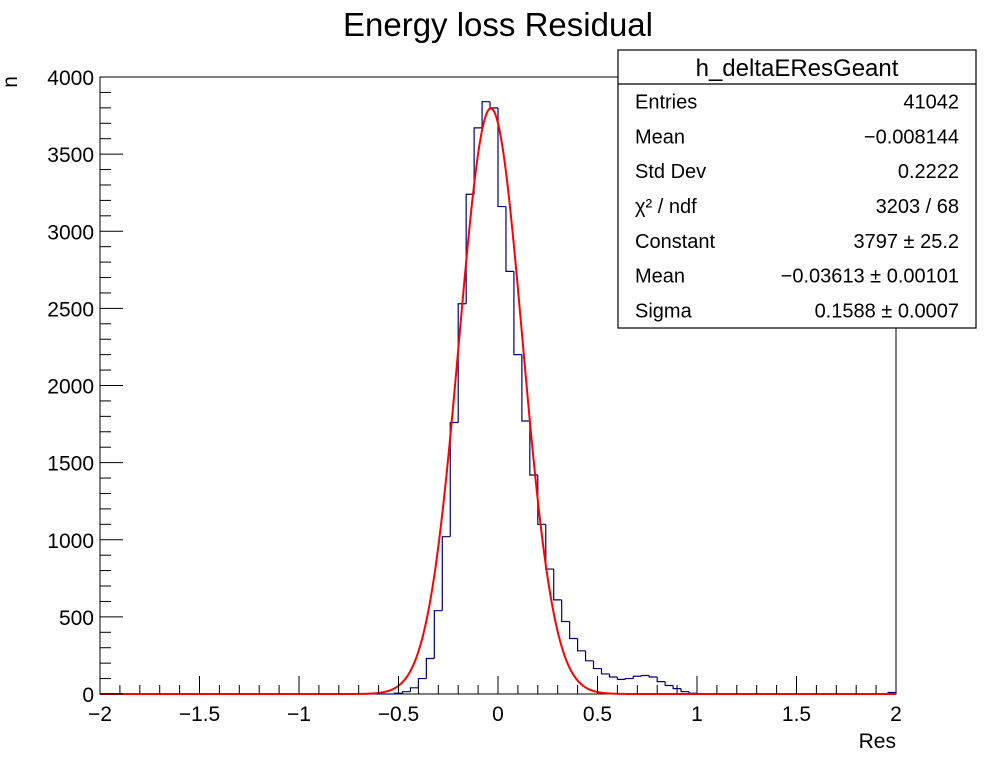  Describe the element at coordinates (877, 741) in the screenshot. I see `x-axis-label: Res` at that location.